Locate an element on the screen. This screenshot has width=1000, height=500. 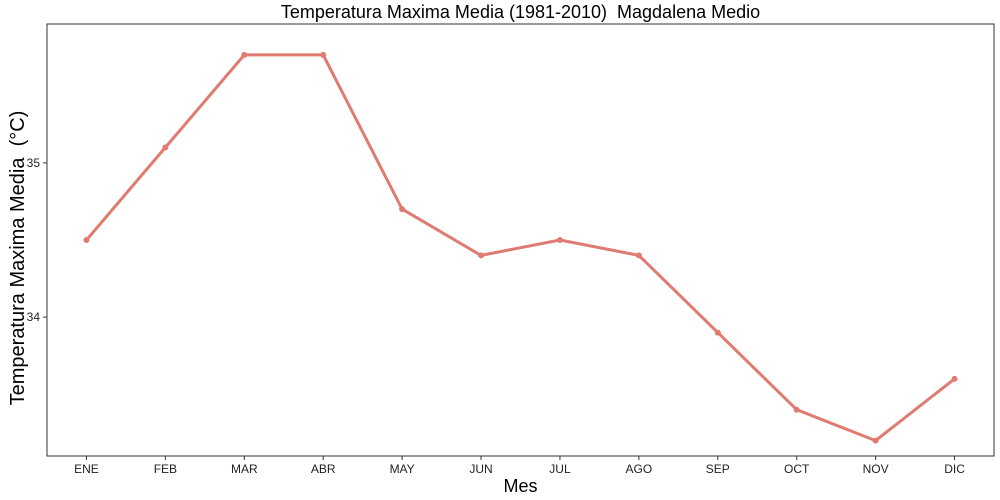
y-axis-ticks: 34 35 is located at coordinates (37, 240).